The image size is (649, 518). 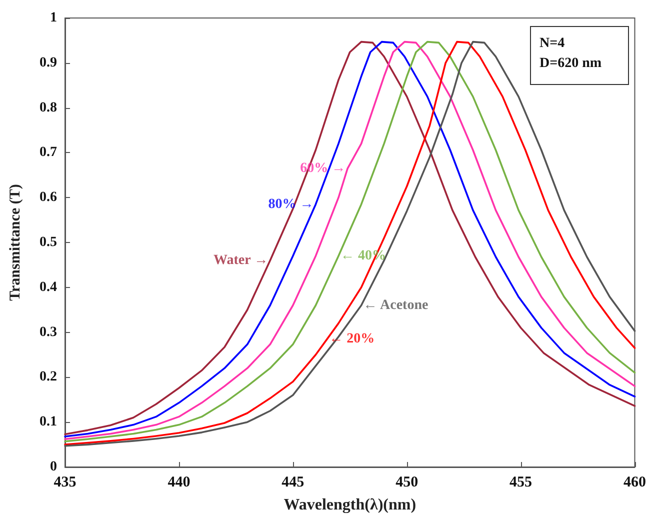 What do you see at coordinates (48, 108) in the screenshot?
I see `y-tick-label: 0.8` at bounding box center [48, 108].